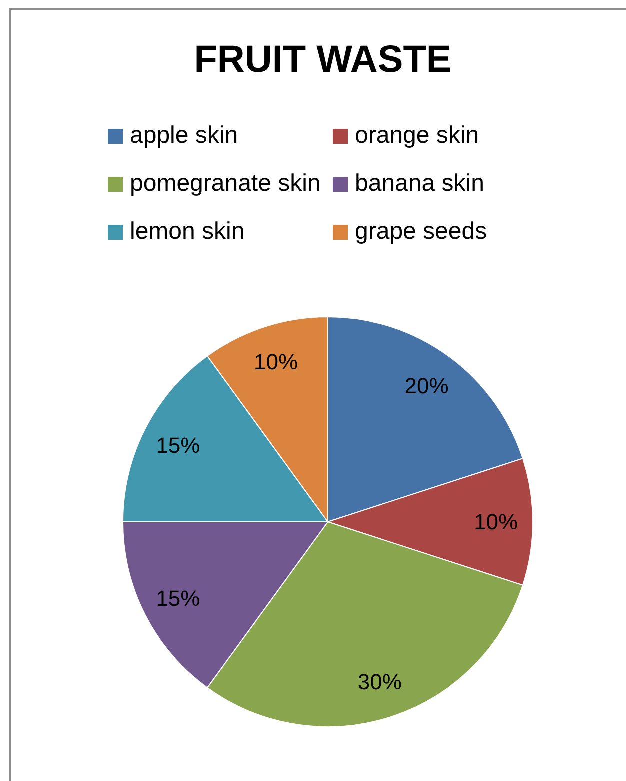 The width and height of the screenshot is (626, 781). I want to click on legend-label: apple skin, so click(184, 136).